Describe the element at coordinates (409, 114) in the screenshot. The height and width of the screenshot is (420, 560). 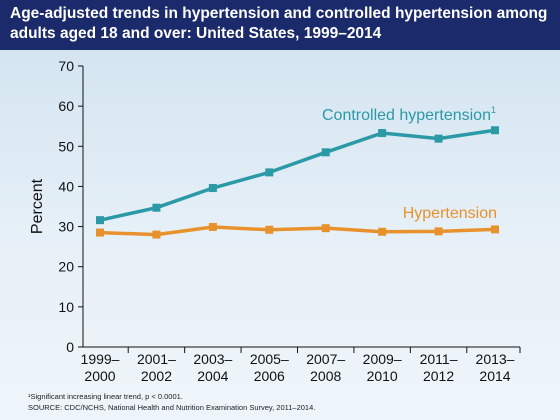
I see `series-label-controlled: Controlled hypertension1` at that location.